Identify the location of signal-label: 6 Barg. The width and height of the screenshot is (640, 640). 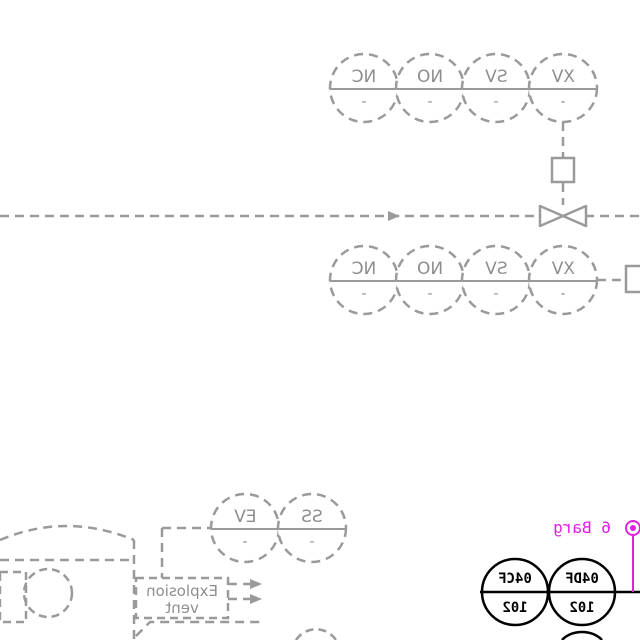
(582, 527).